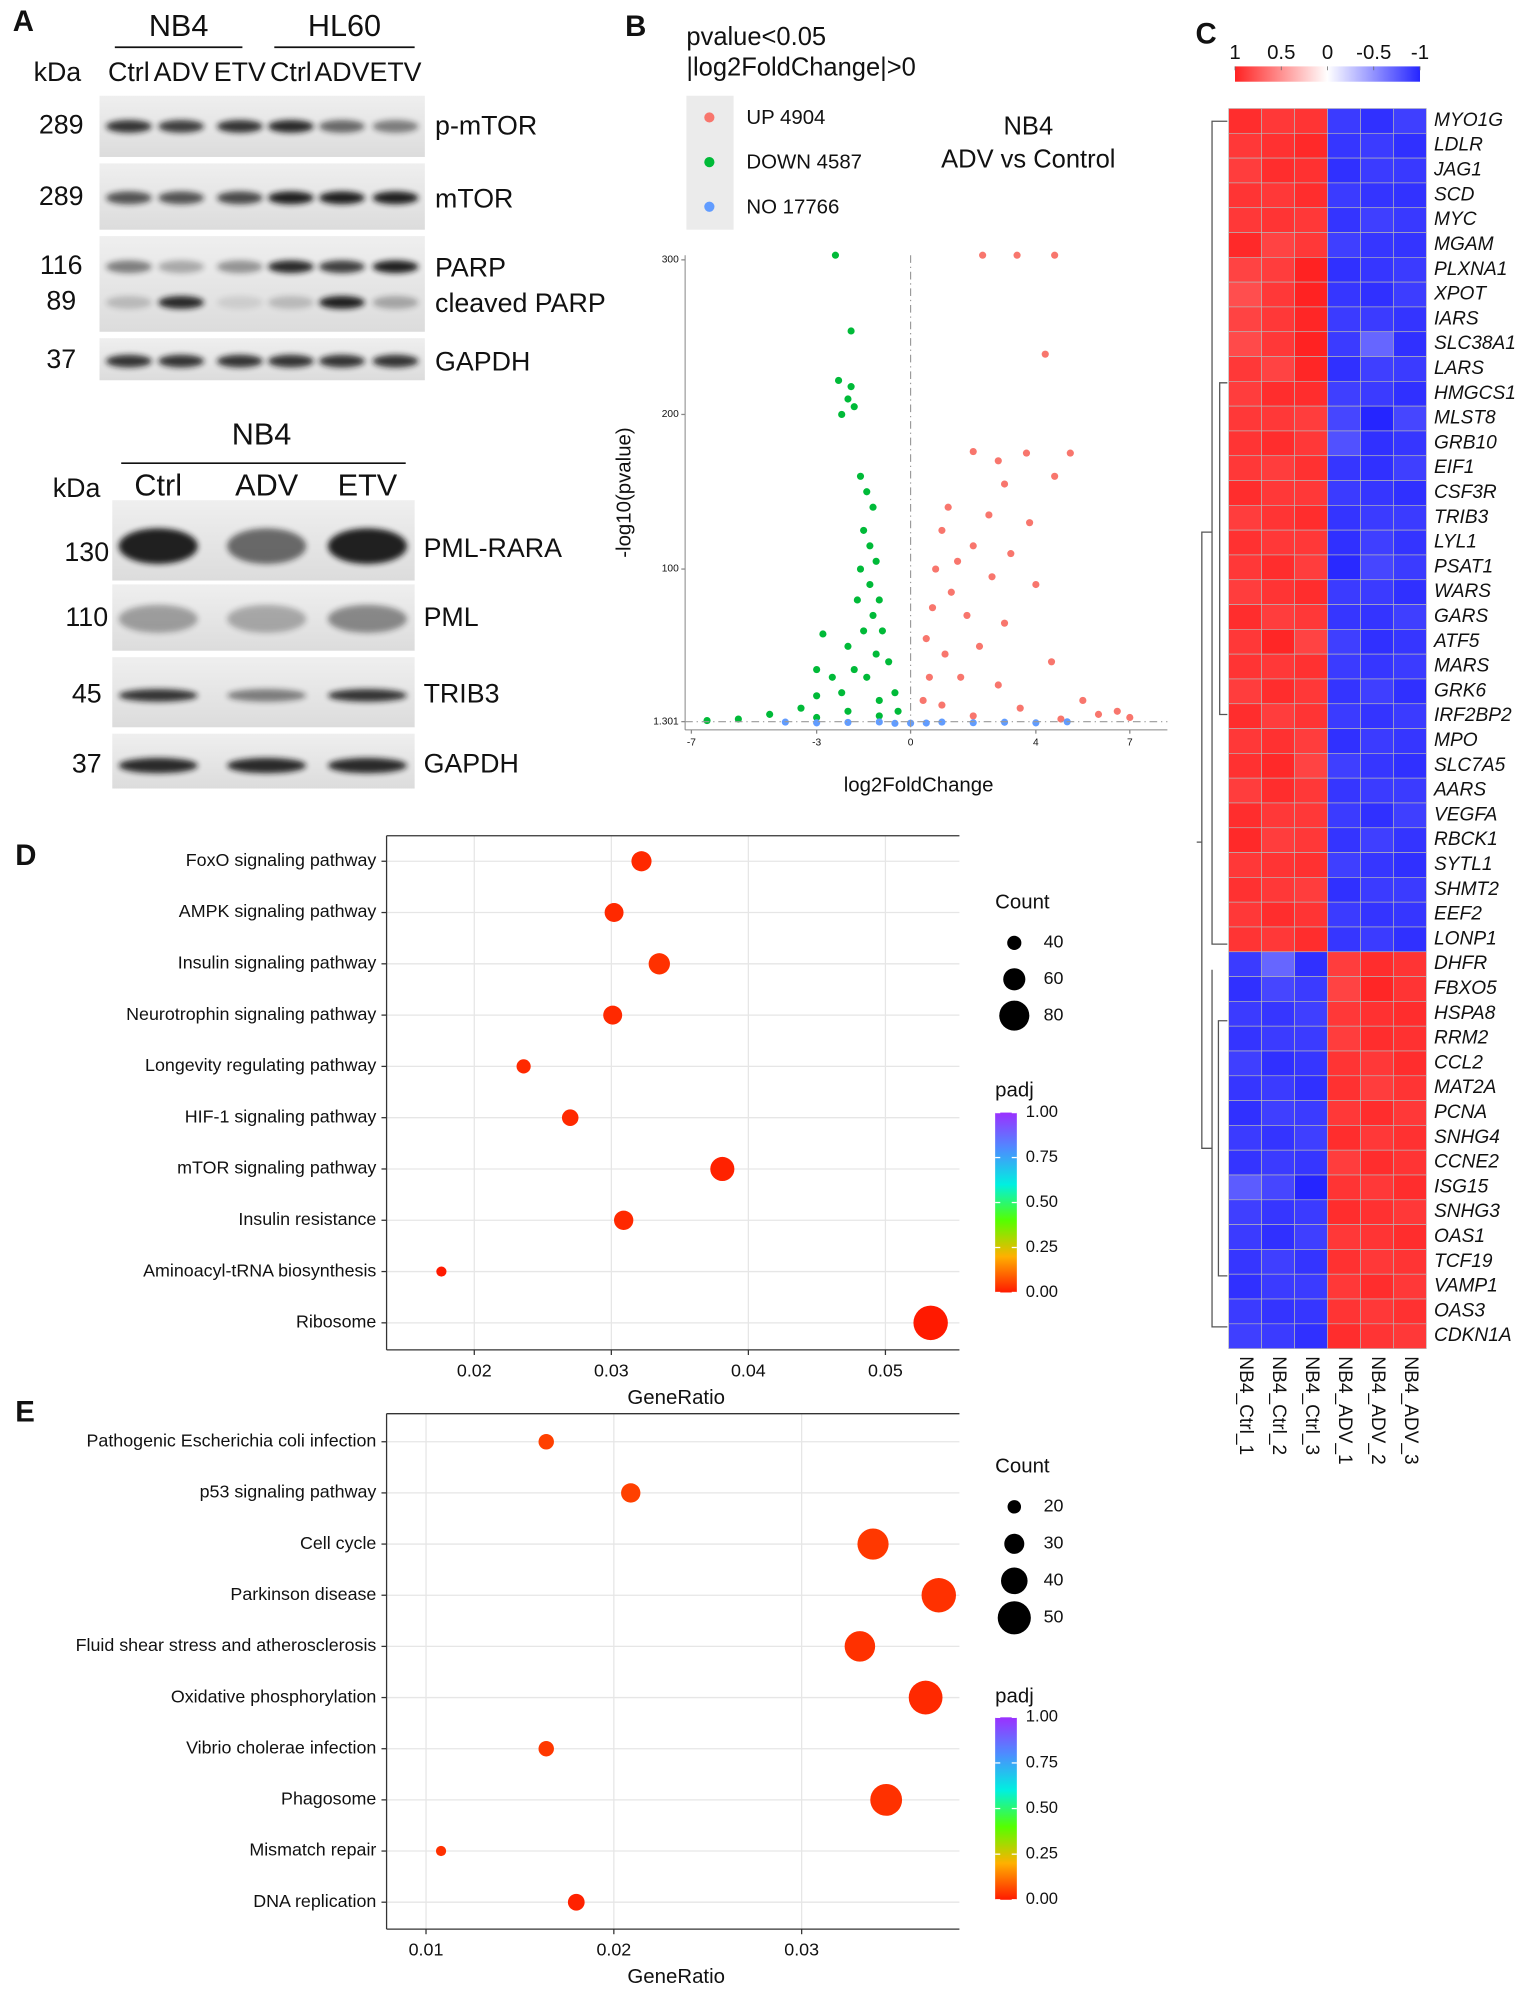 The width and height of the screenshot is (1531, 2007). I want to click on row-label: SLC38A1, so click(1475, 343).